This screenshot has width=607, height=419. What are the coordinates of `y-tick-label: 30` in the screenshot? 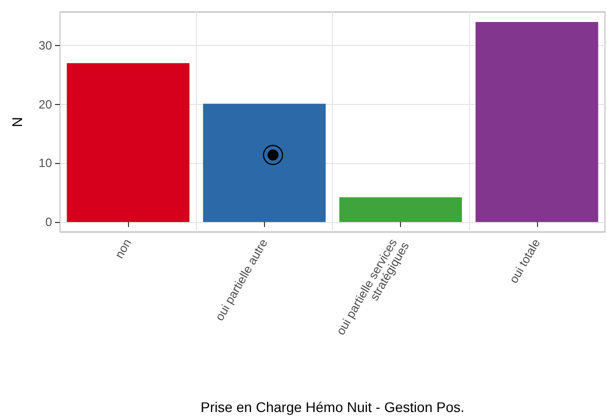 It's located at (45, 45).